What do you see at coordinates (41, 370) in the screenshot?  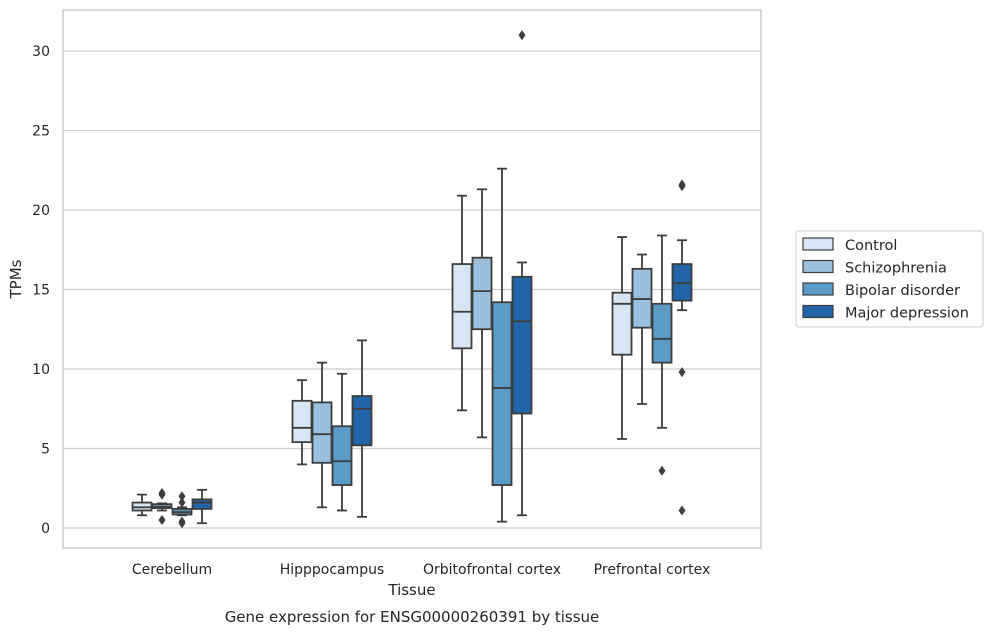 I see `y-tick-label: 10` at bounding box center [41, 370].